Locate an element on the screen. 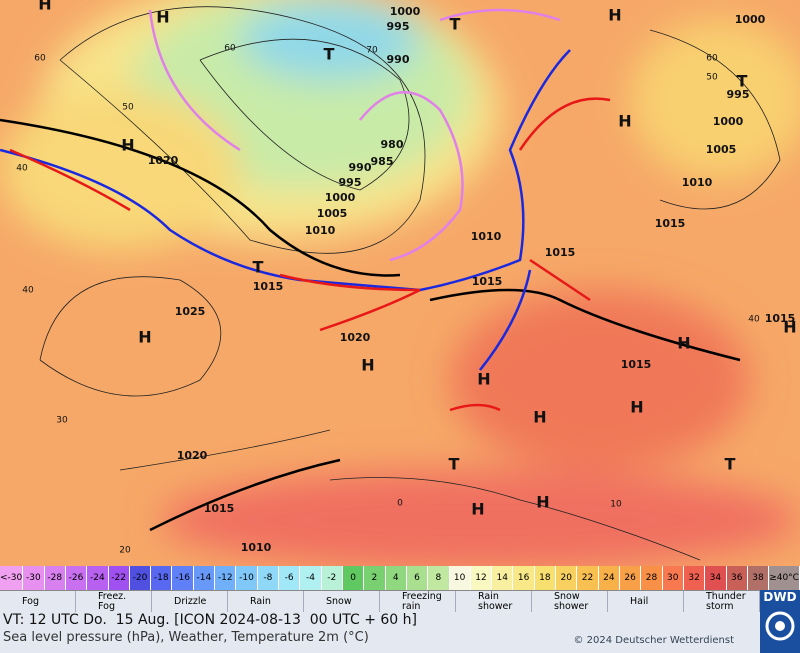  scale-swatch: -26 is located at coordinates (76, 578).